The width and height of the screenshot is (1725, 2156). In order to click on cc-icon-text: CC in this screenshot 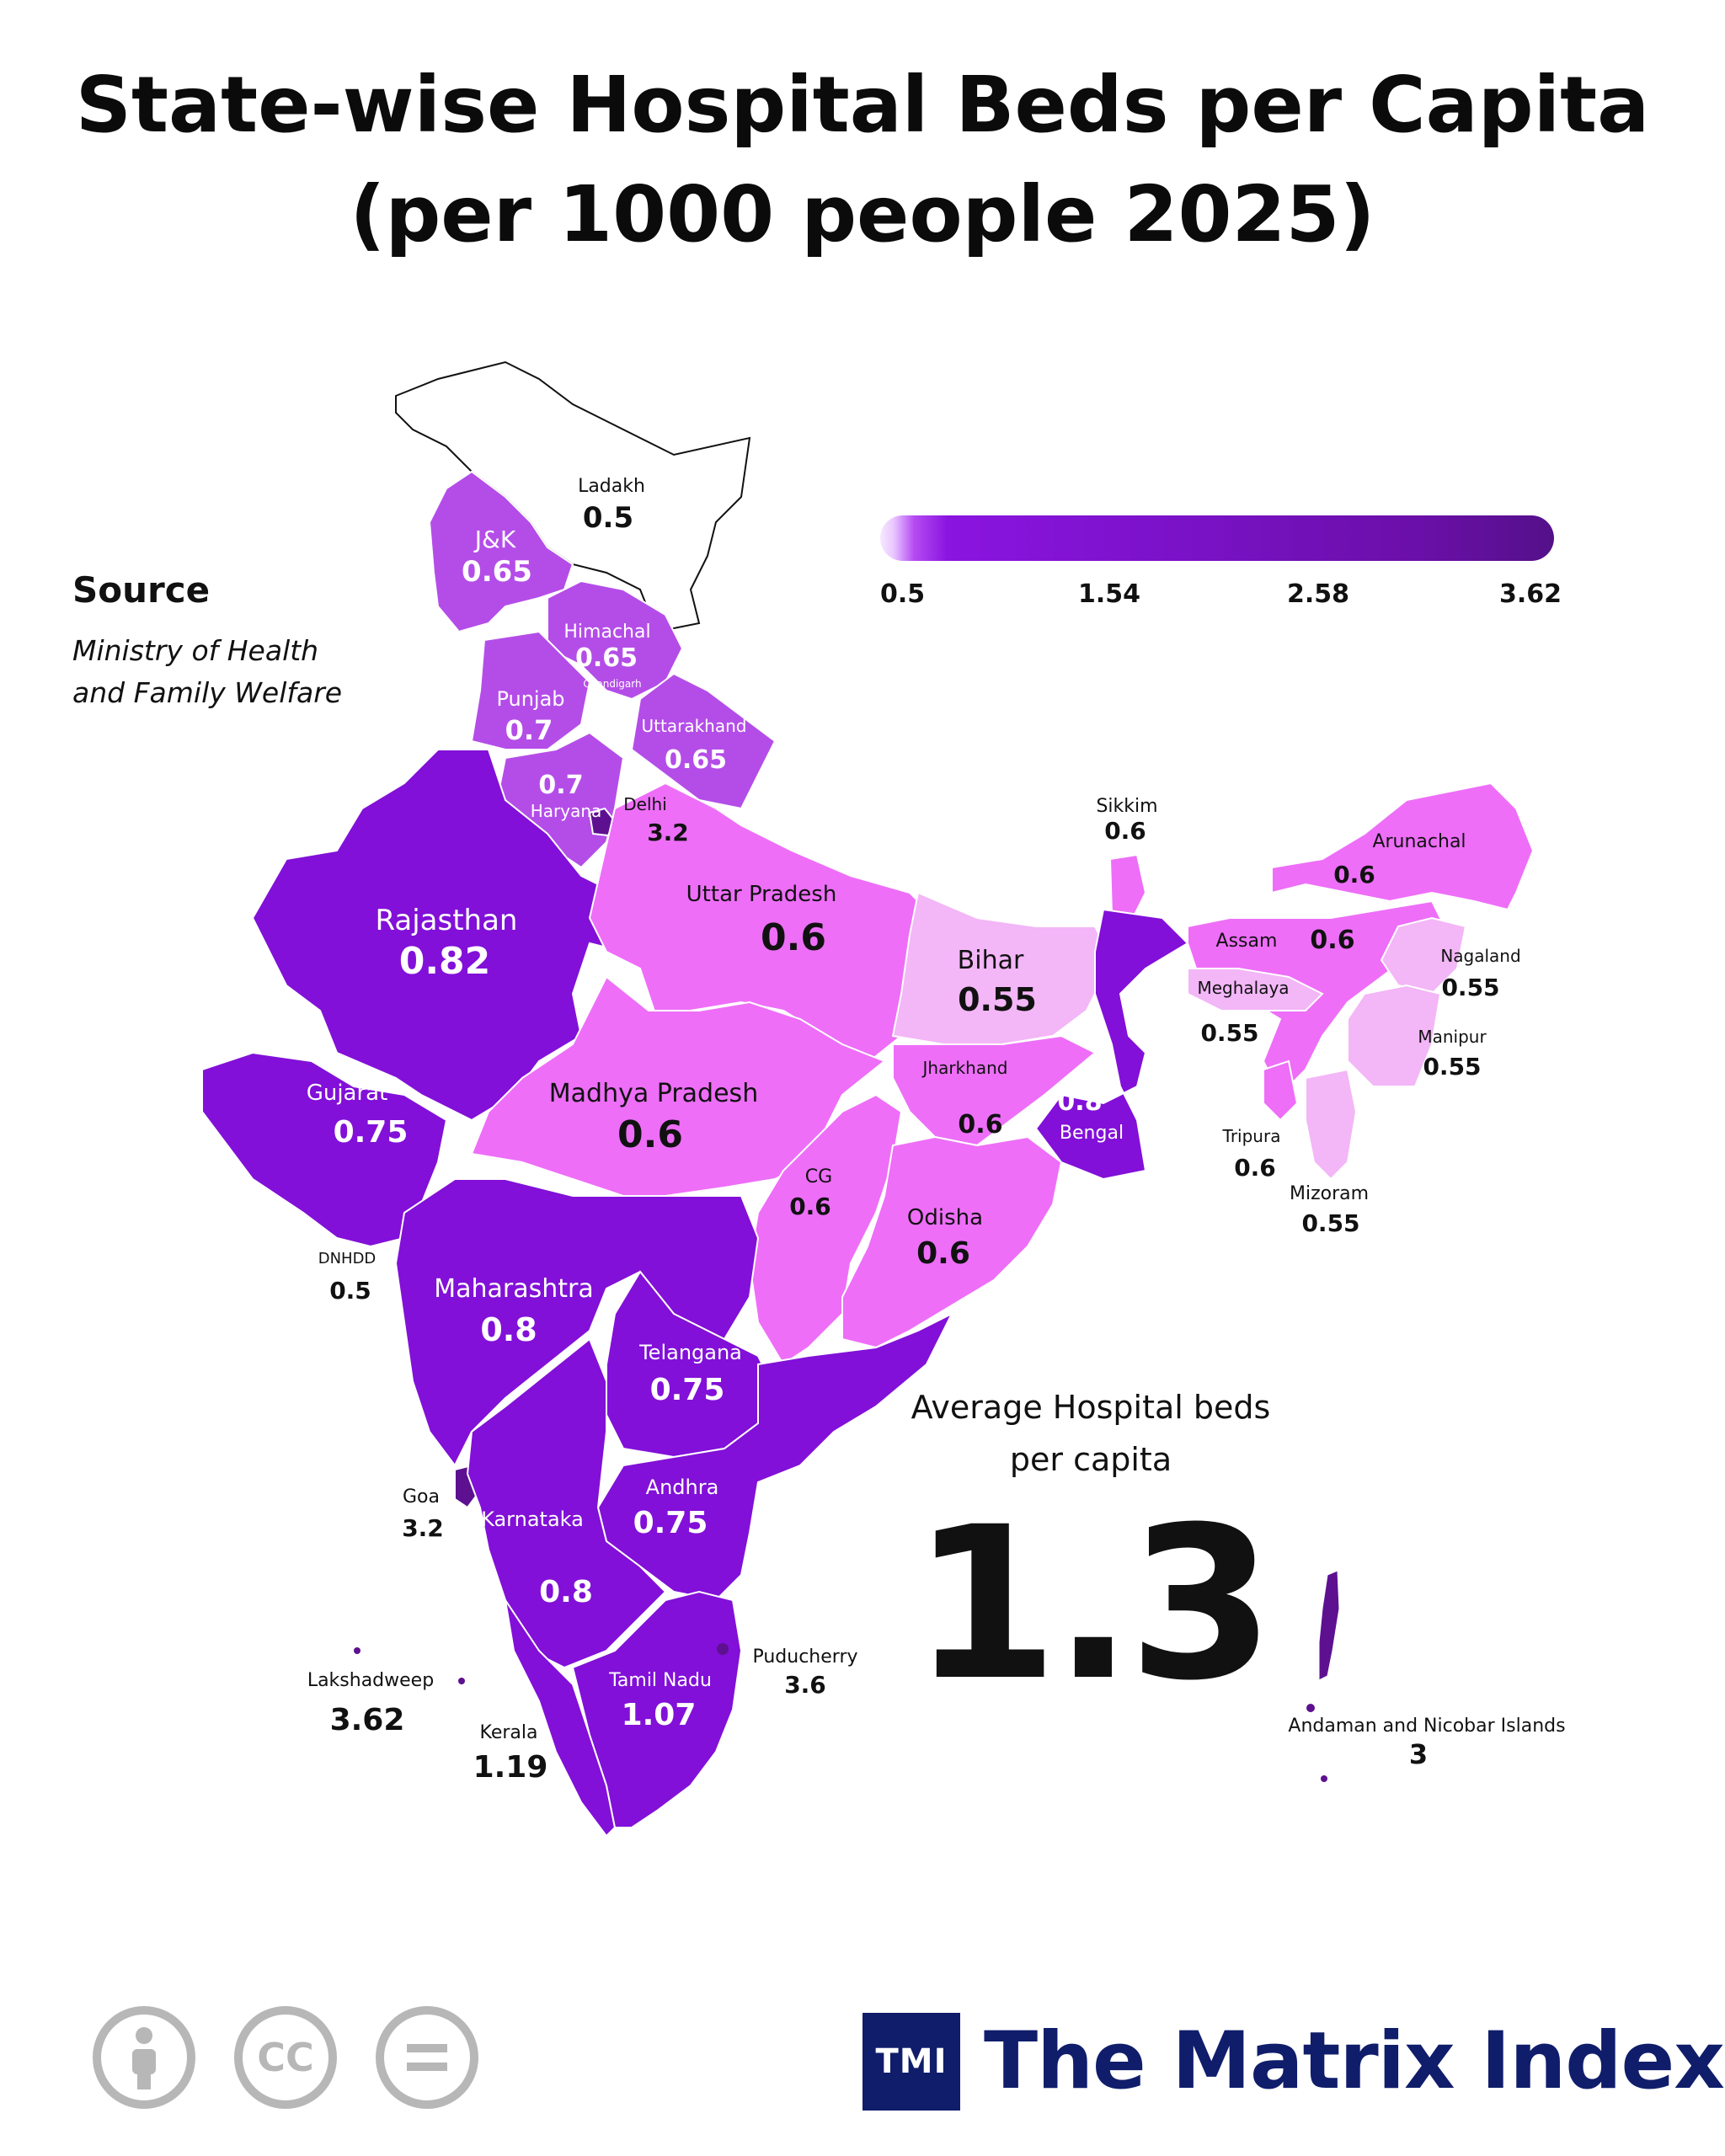, I will do `click(285, 2057)`.